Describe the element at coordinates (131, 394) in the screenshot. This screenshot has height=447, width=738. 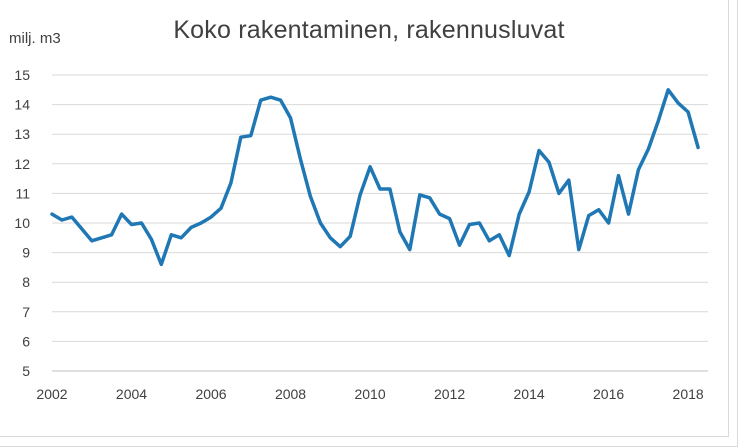
I see `x-tick-label: 2004` at that location.